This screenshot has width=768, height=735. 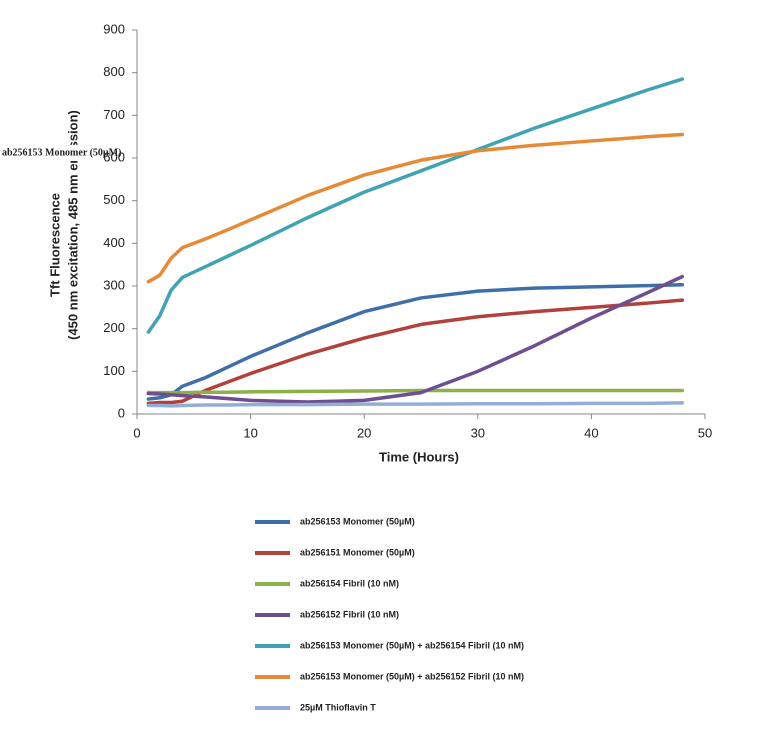 I want to click on legend-label: ab256152 Fibril (10 nM), so click(x=349, y=614).